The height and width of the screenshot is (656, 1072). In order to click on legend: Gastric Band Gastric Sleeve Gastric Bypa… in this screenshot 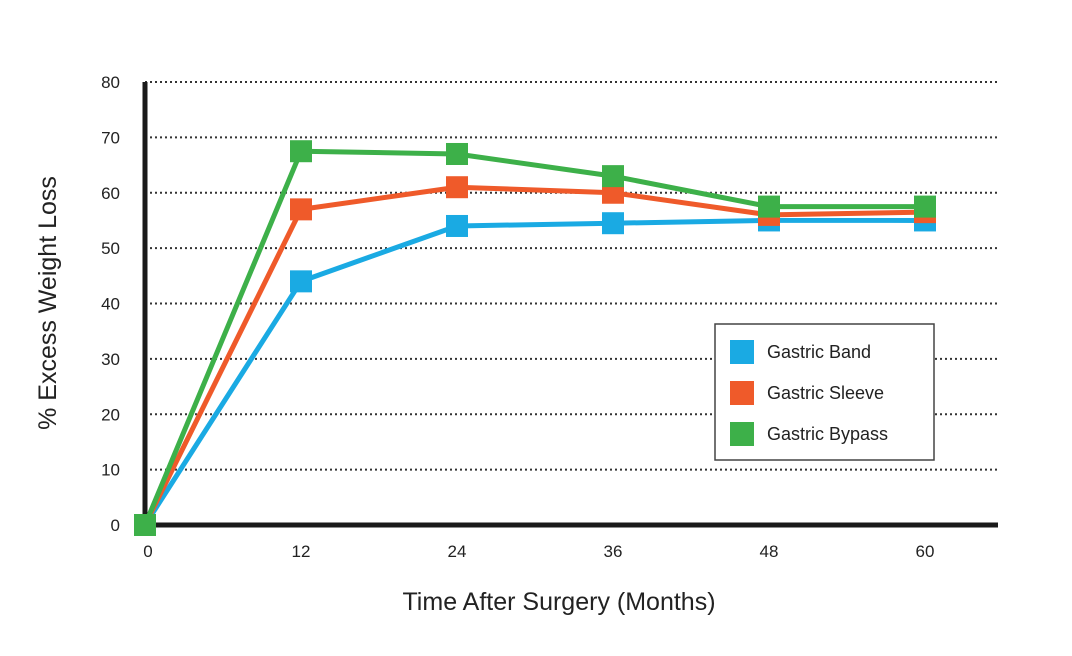, I will do `click(824, 392)`.